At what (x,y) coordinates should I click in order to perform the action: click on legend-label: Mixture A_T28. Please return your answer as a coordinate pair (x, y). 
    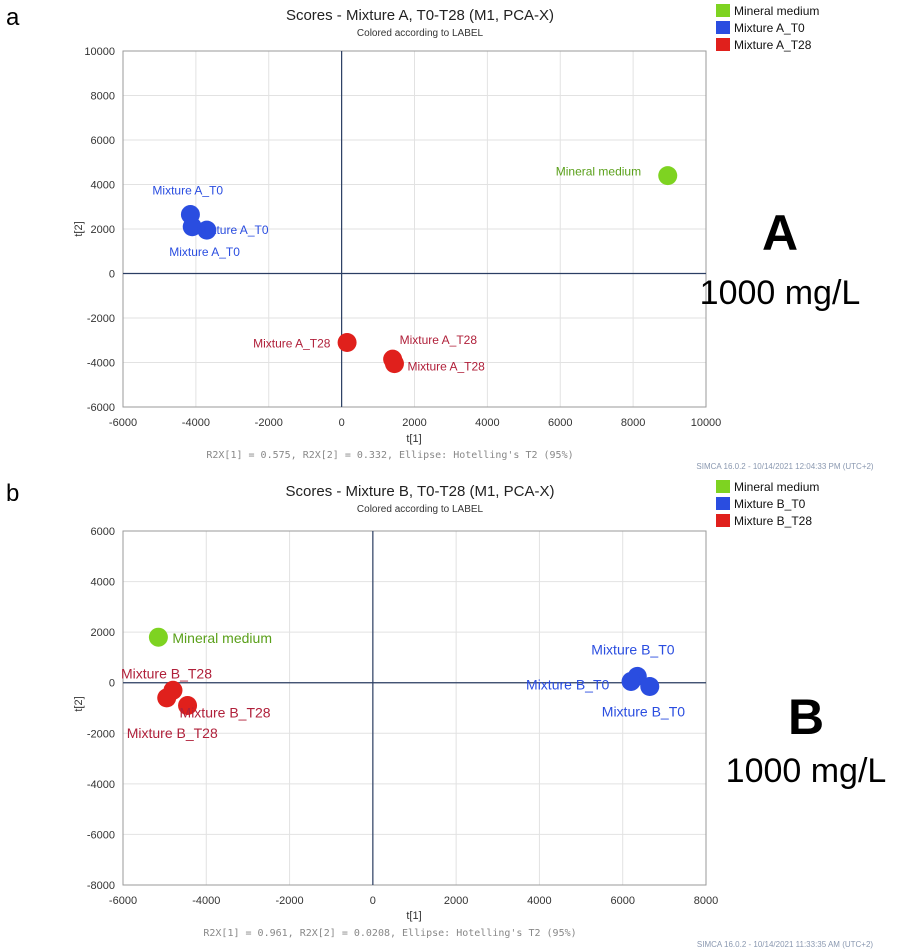
    Looking at the image, I should click on (773, 45).